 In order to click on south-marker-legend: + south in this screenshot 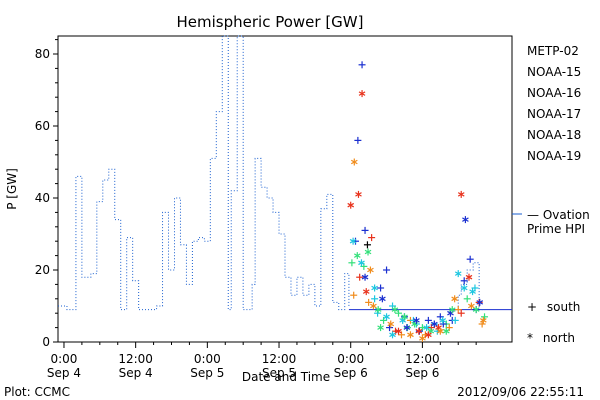, I will do `click(553, 307)`.